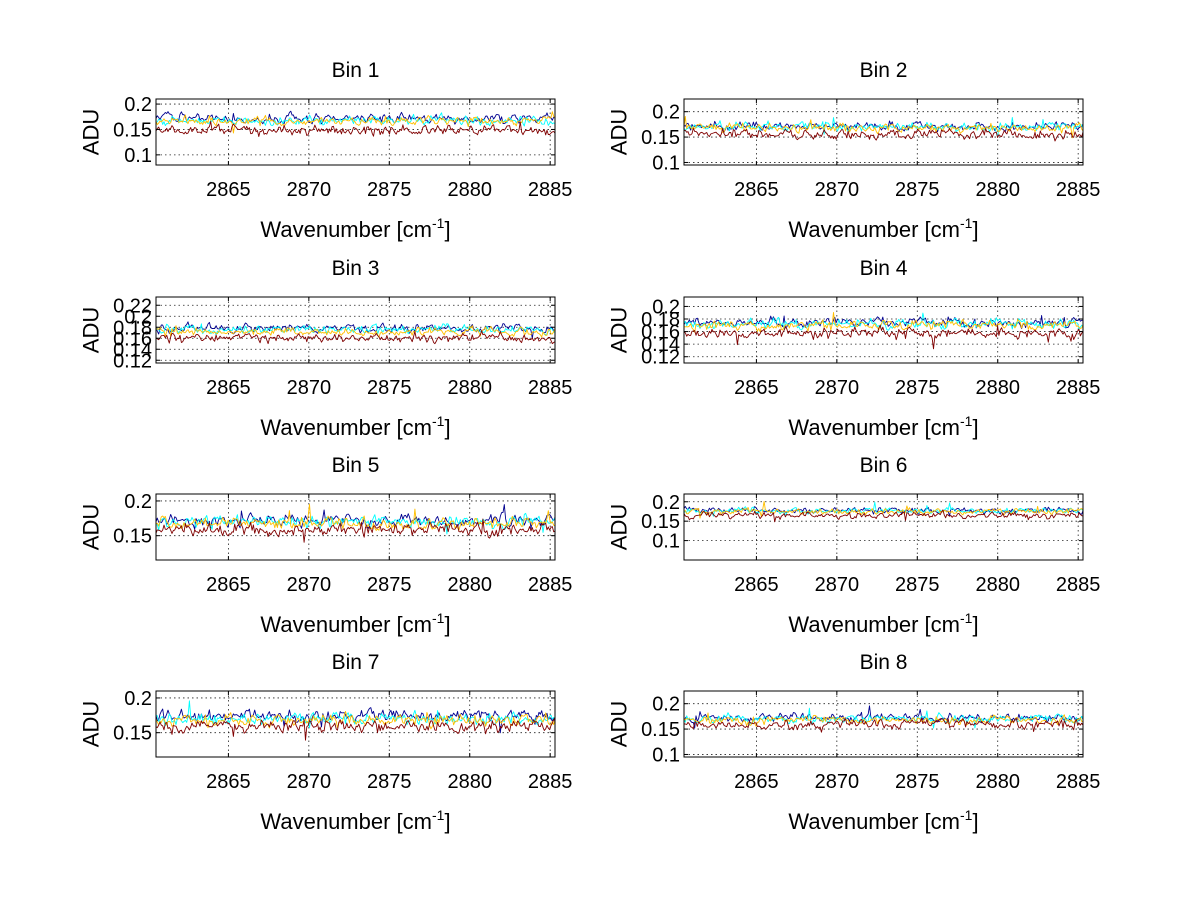 The height and width of the screenshot is (901, 1200). Describe the element at coordinates (132, 350) in the screenshot. I see `y-tick-label: 0.14` at that location.